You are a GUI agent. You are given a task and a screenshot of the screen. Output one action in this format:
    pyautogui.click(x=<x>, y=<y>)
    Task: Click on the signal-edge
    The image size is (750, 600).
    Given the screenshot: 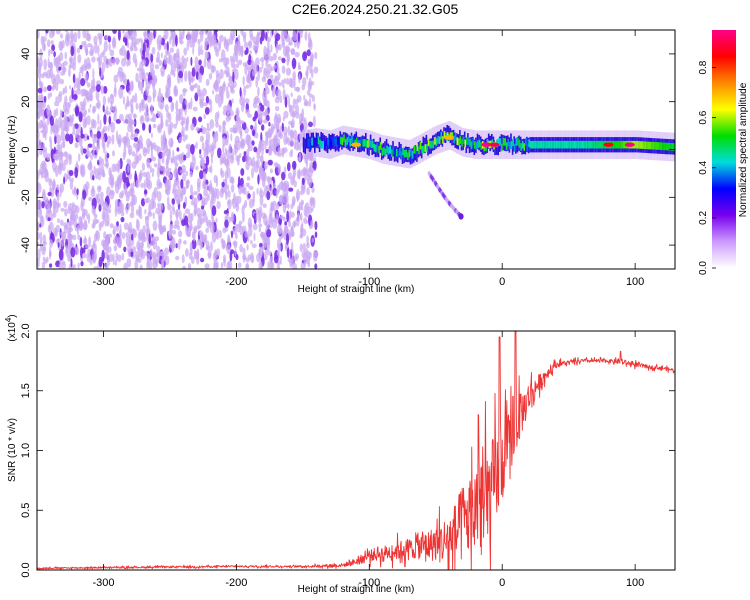 What is the action you would take?
    pyautogui.click(x=495, y=147)
    